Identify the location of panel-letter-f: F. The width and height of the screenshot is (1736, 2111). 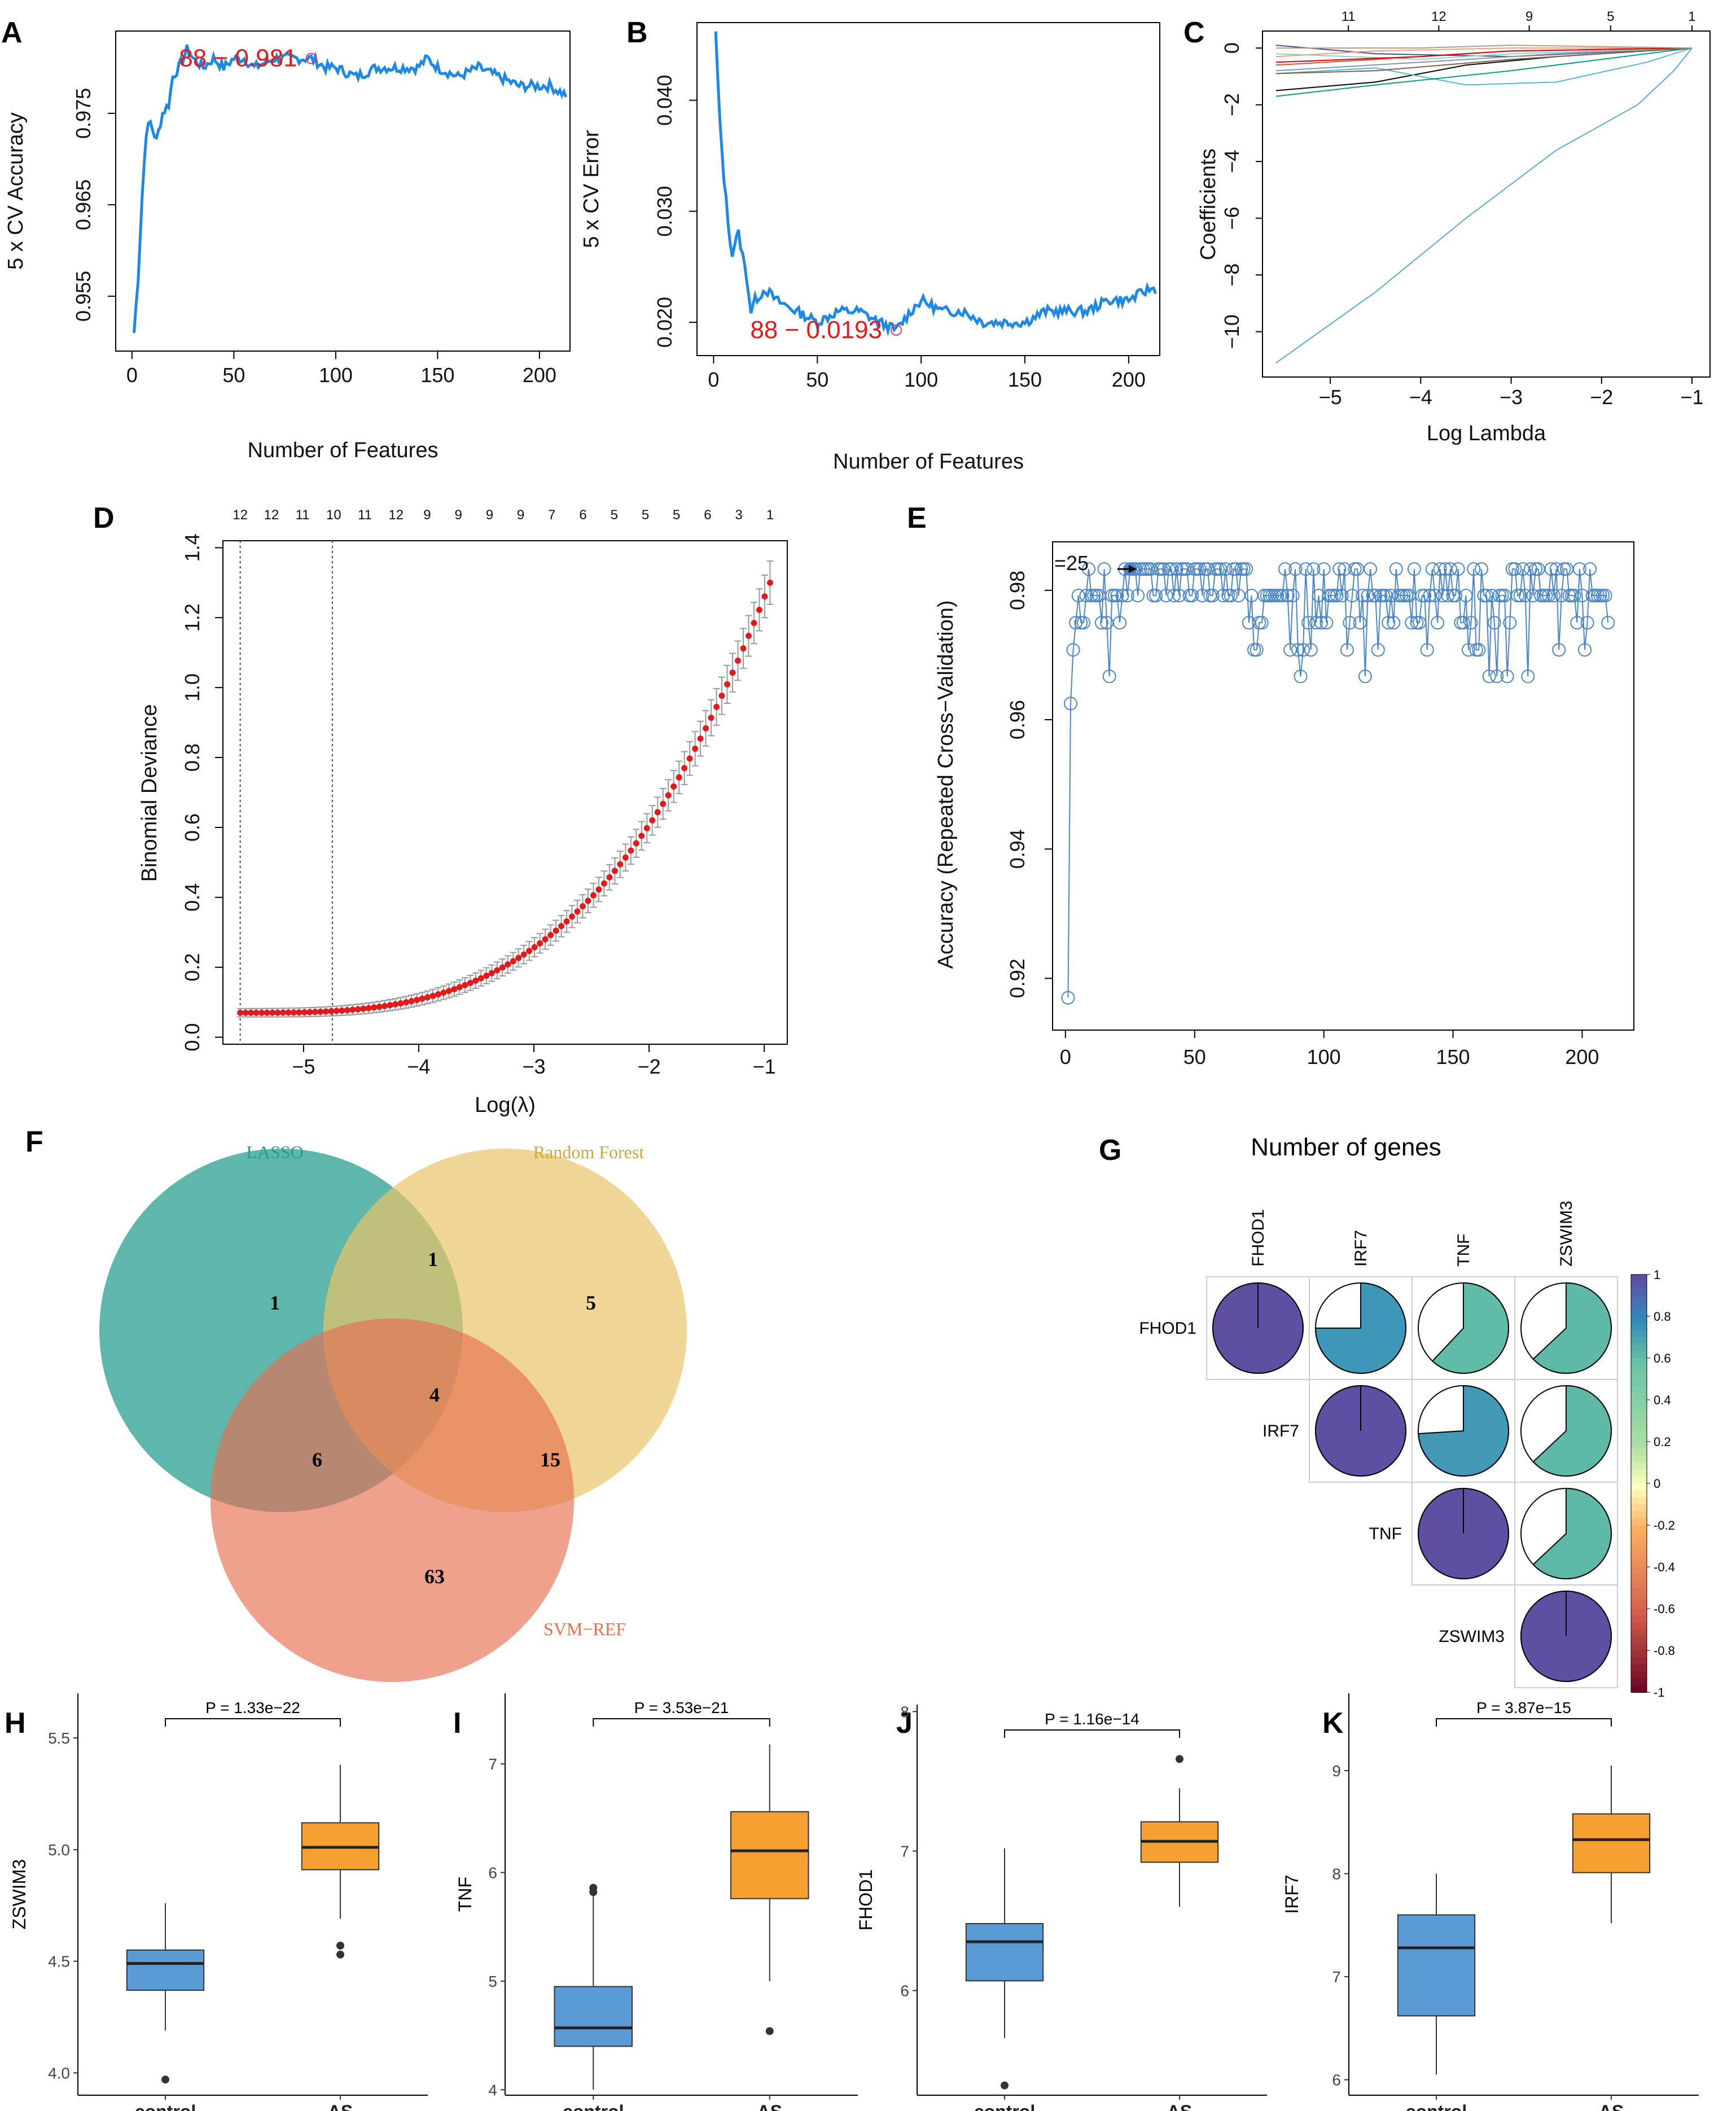
(34, 1141).